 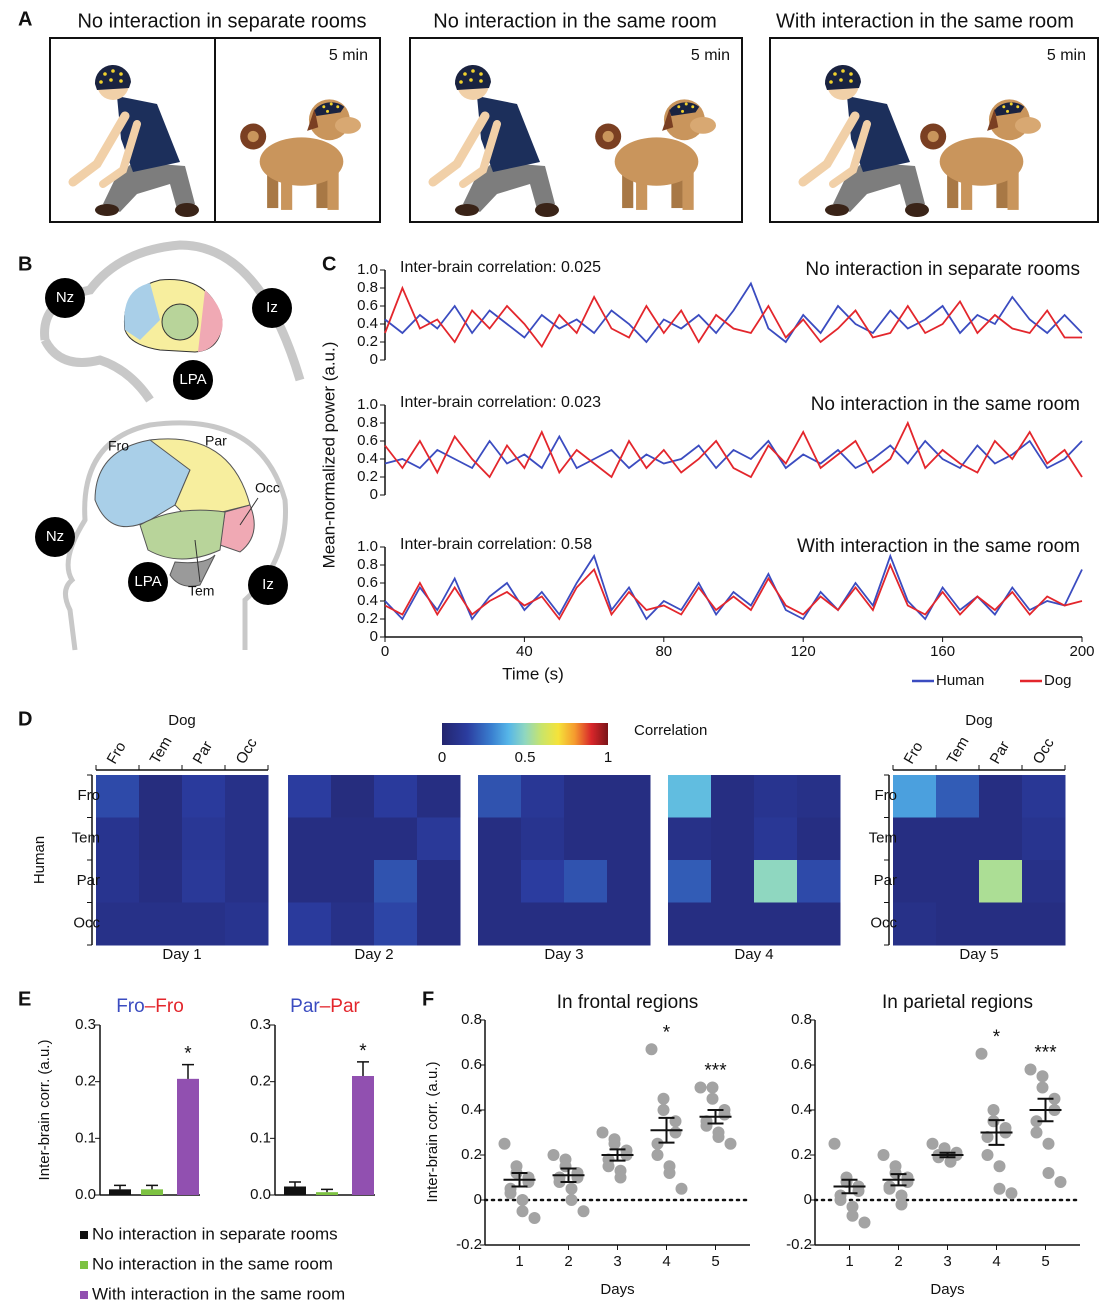 I want to click on fiducial-label: LPA, so click(x=147, y=581).